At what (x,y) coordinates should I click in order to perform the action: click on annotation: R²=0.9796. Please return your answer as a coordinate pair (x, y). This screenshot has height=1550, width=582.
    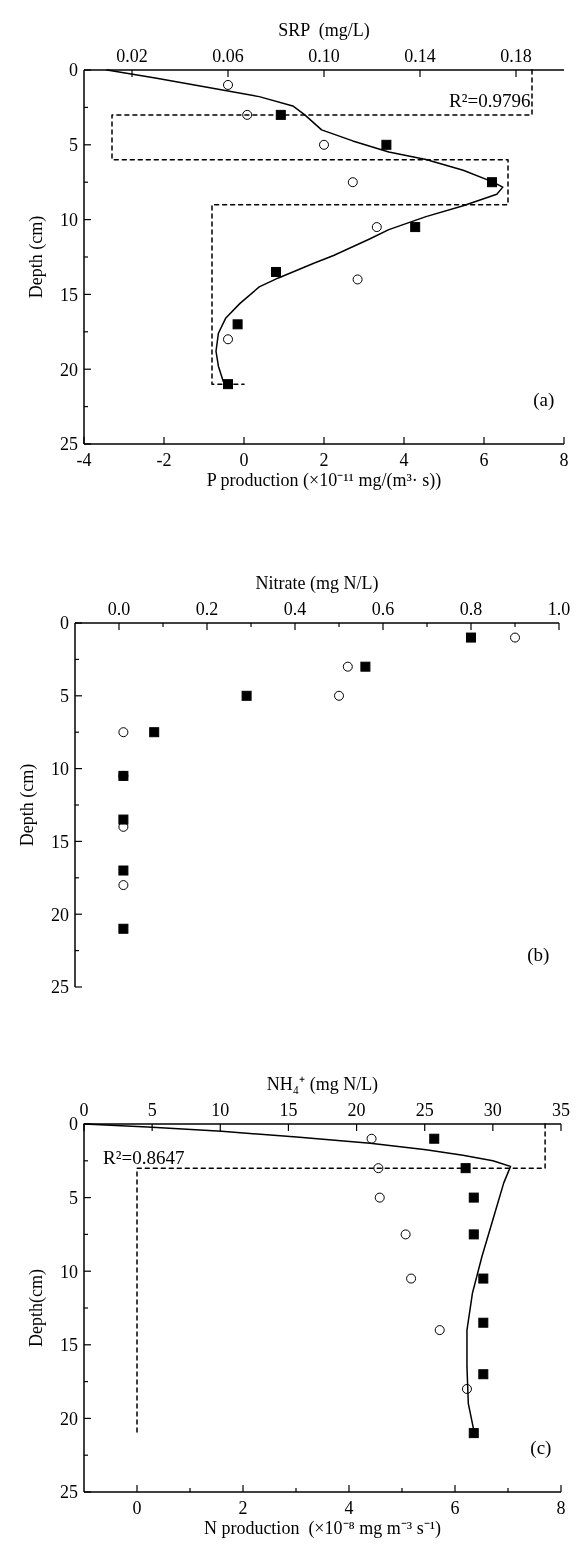
    Looking at the image, I should click on (490, 100).